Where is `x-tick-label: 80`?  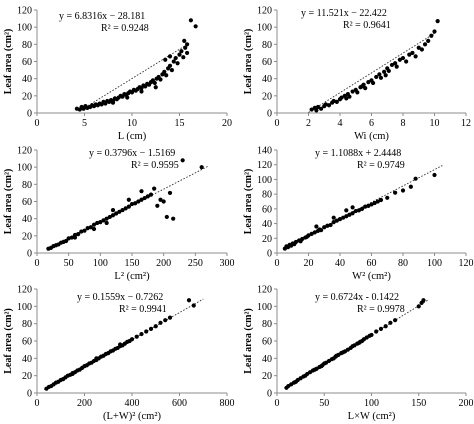 x-tick-label: 80 is located at coordinates (403, 263).